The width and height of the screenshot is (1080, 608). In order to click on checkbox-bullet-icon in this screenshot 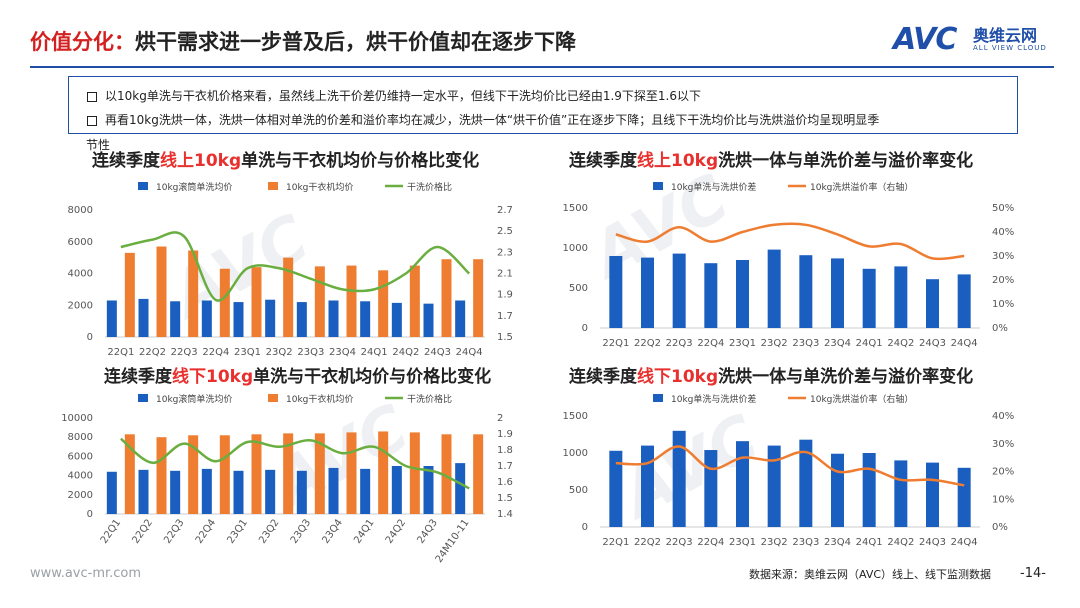, I will do `click(92, 96)`.